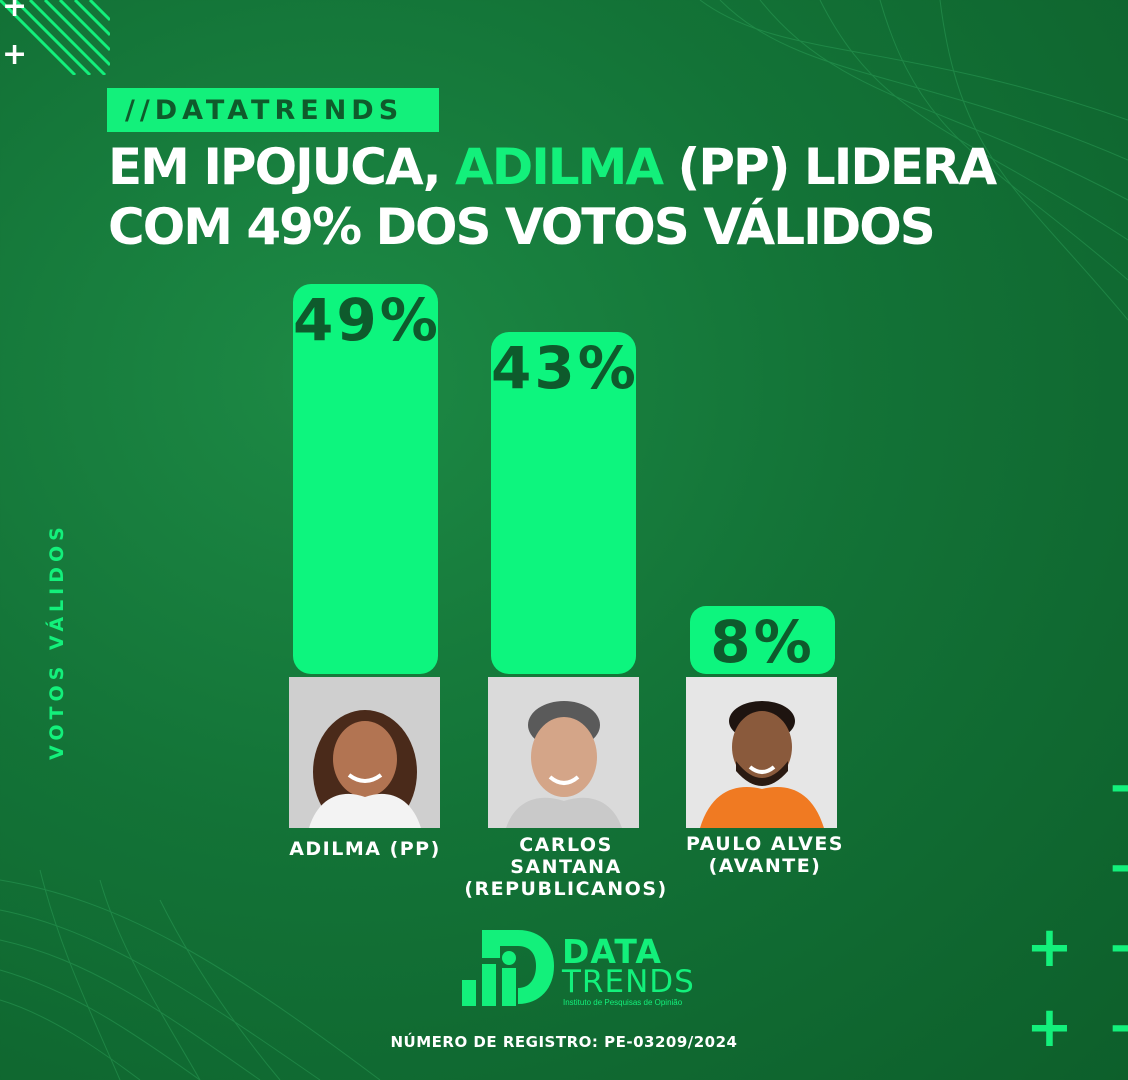  What do you see at coordinates (563, 752) in the screenshot?
I see `candidate-photo-carlos` at bounding box center [563, 752].